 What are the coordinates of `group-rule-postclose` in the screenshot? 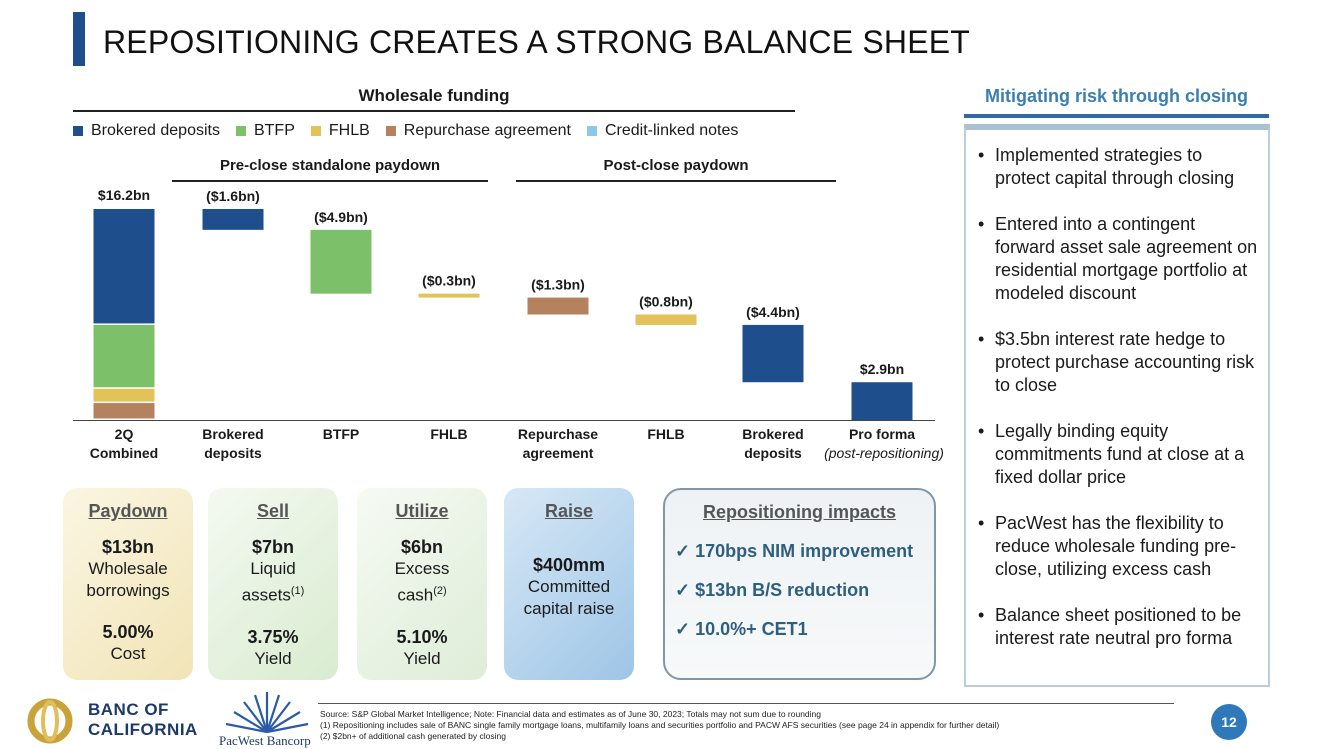 It's located at (676, 181).